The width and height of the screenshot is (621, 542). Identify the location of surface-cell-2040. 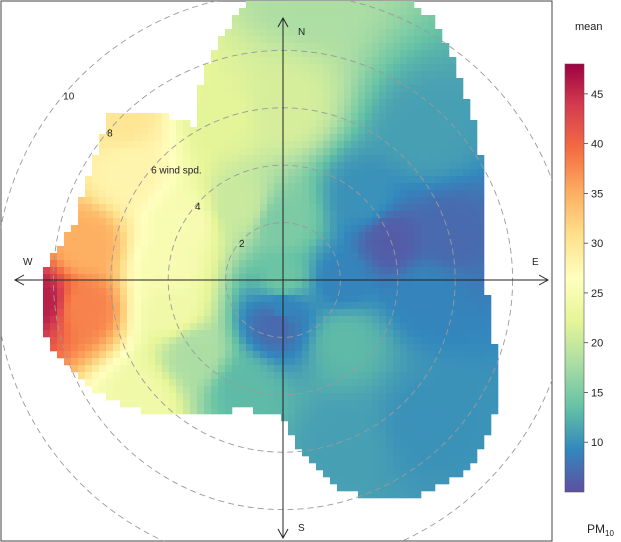
(61, 299).